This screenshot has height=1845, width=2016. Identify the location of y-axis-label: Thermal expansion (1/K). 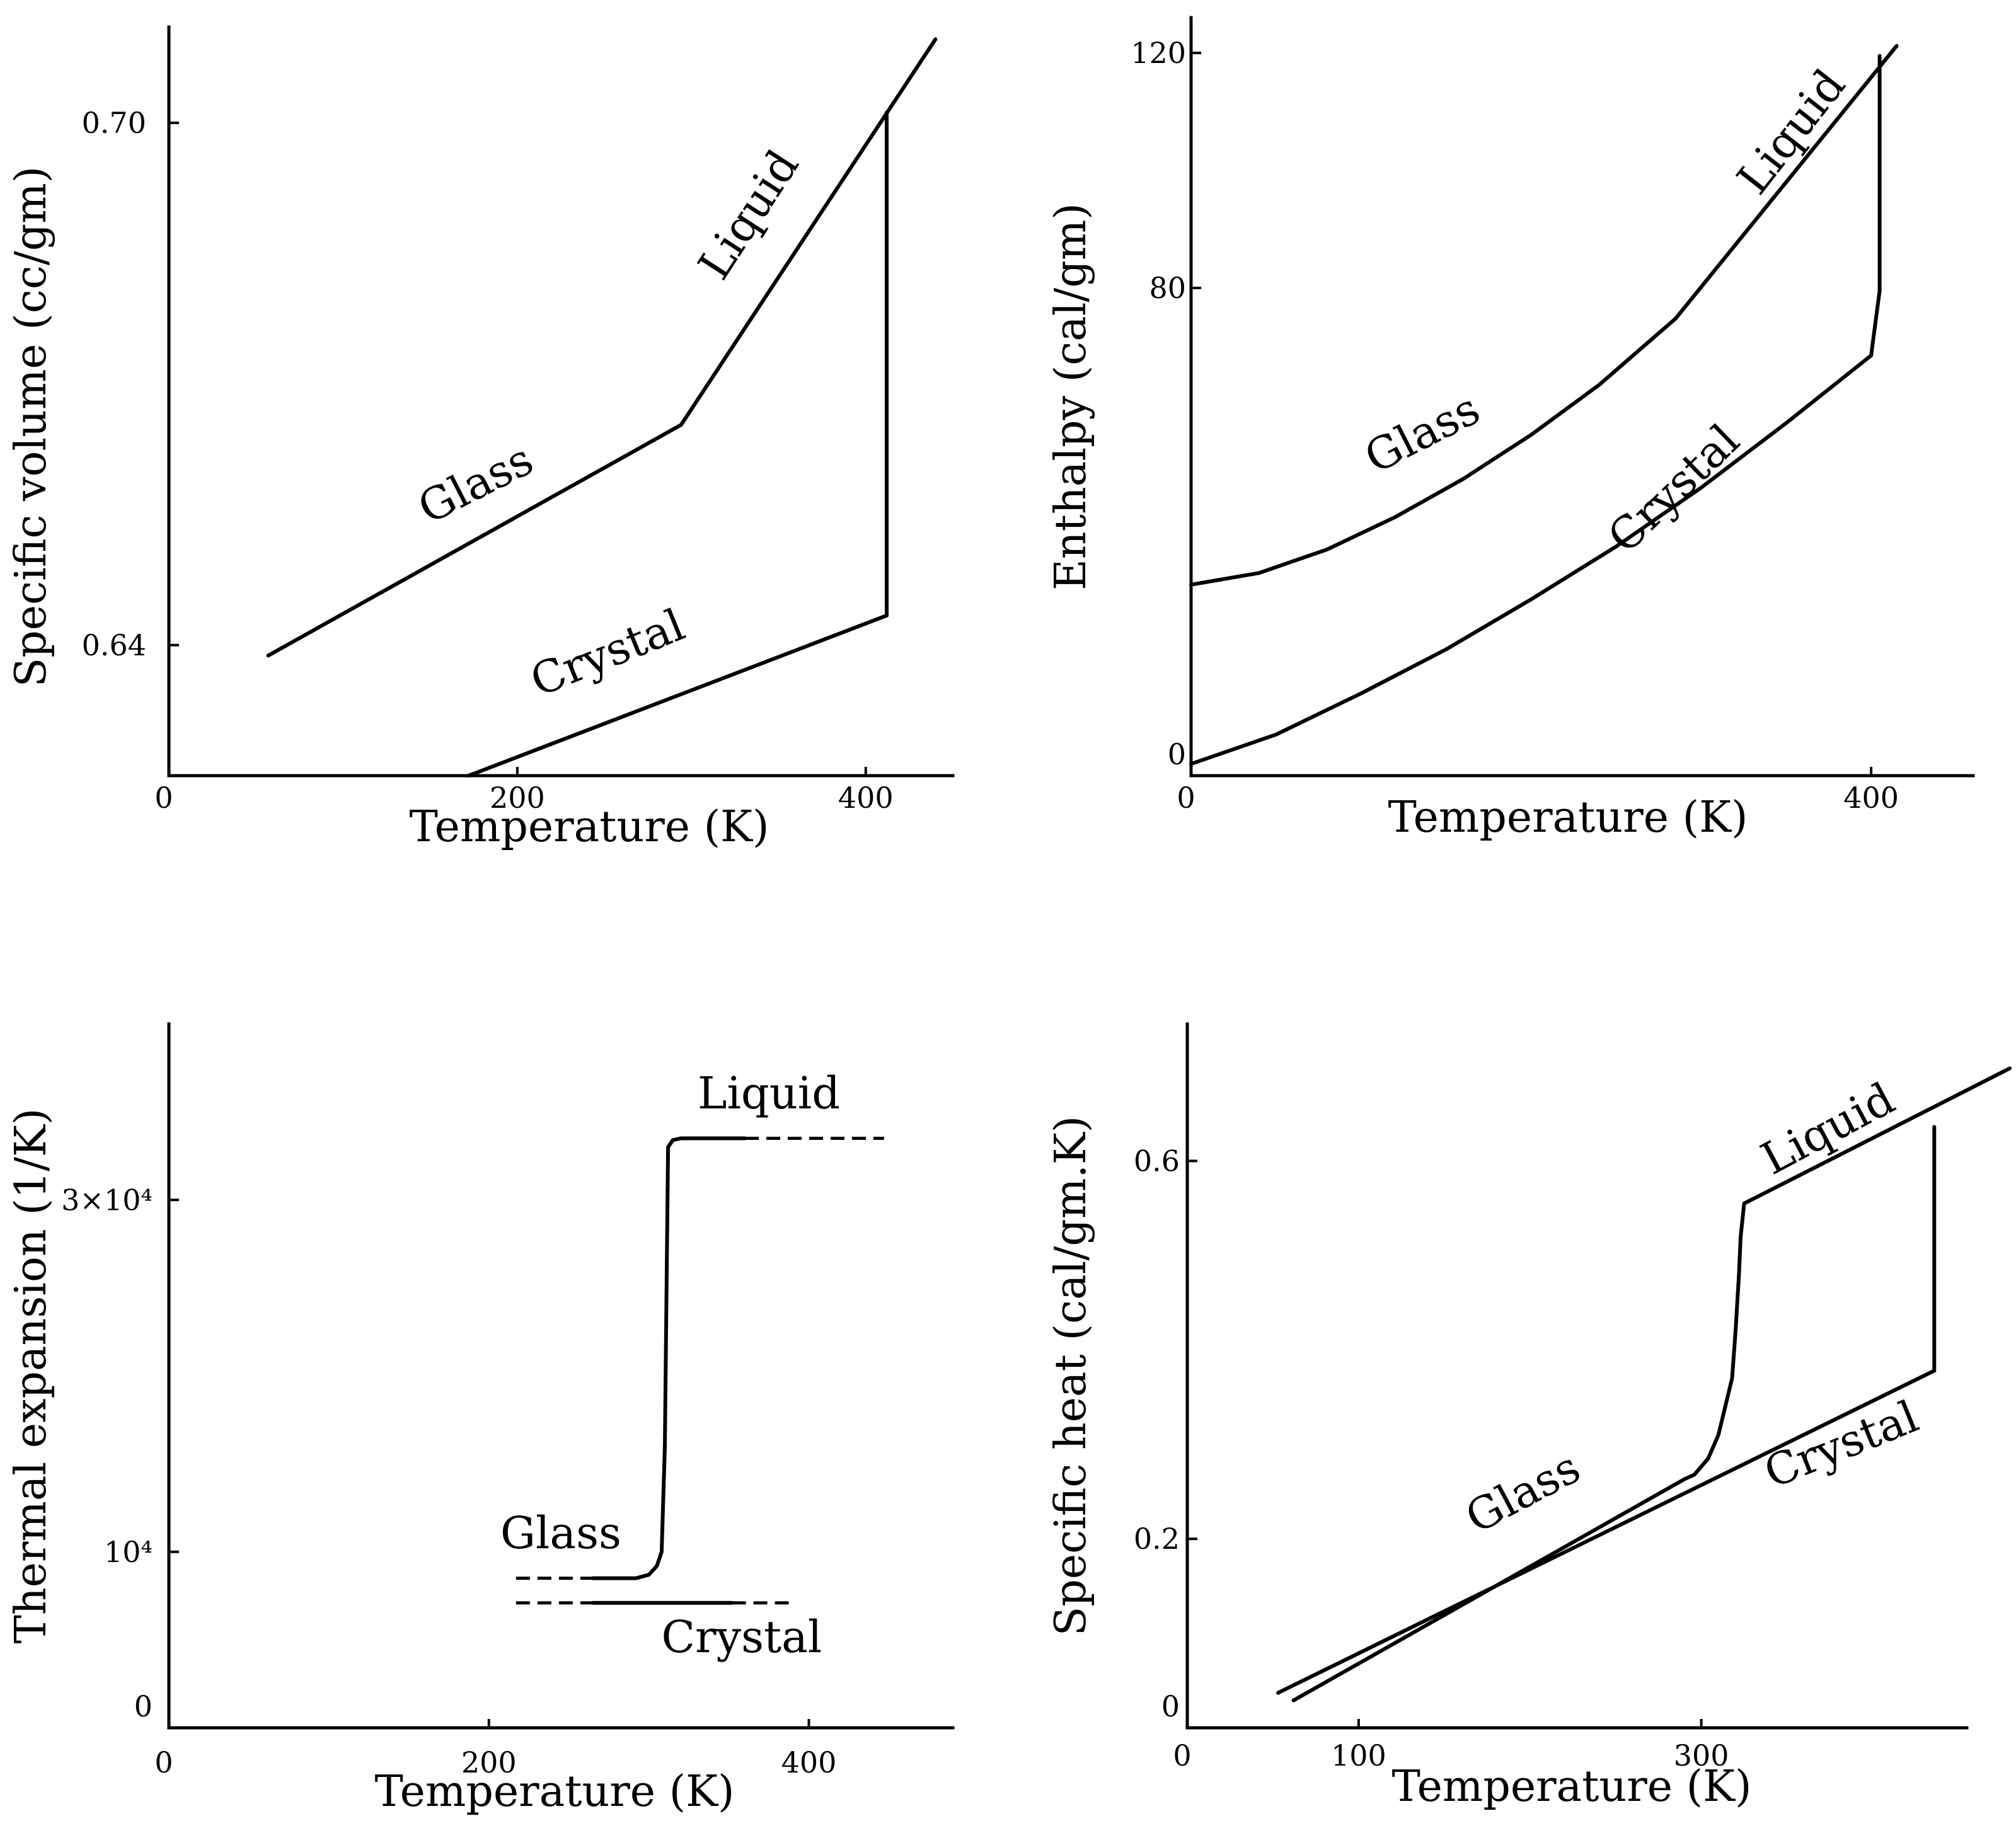
(31, 1376).